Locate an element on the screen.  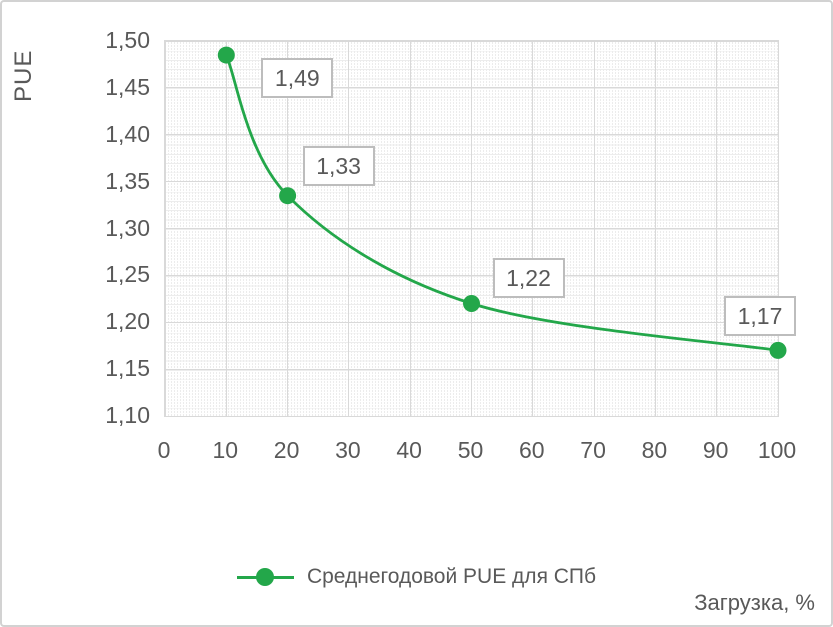
legend-dot-icon is located at coordinates (264, 577).